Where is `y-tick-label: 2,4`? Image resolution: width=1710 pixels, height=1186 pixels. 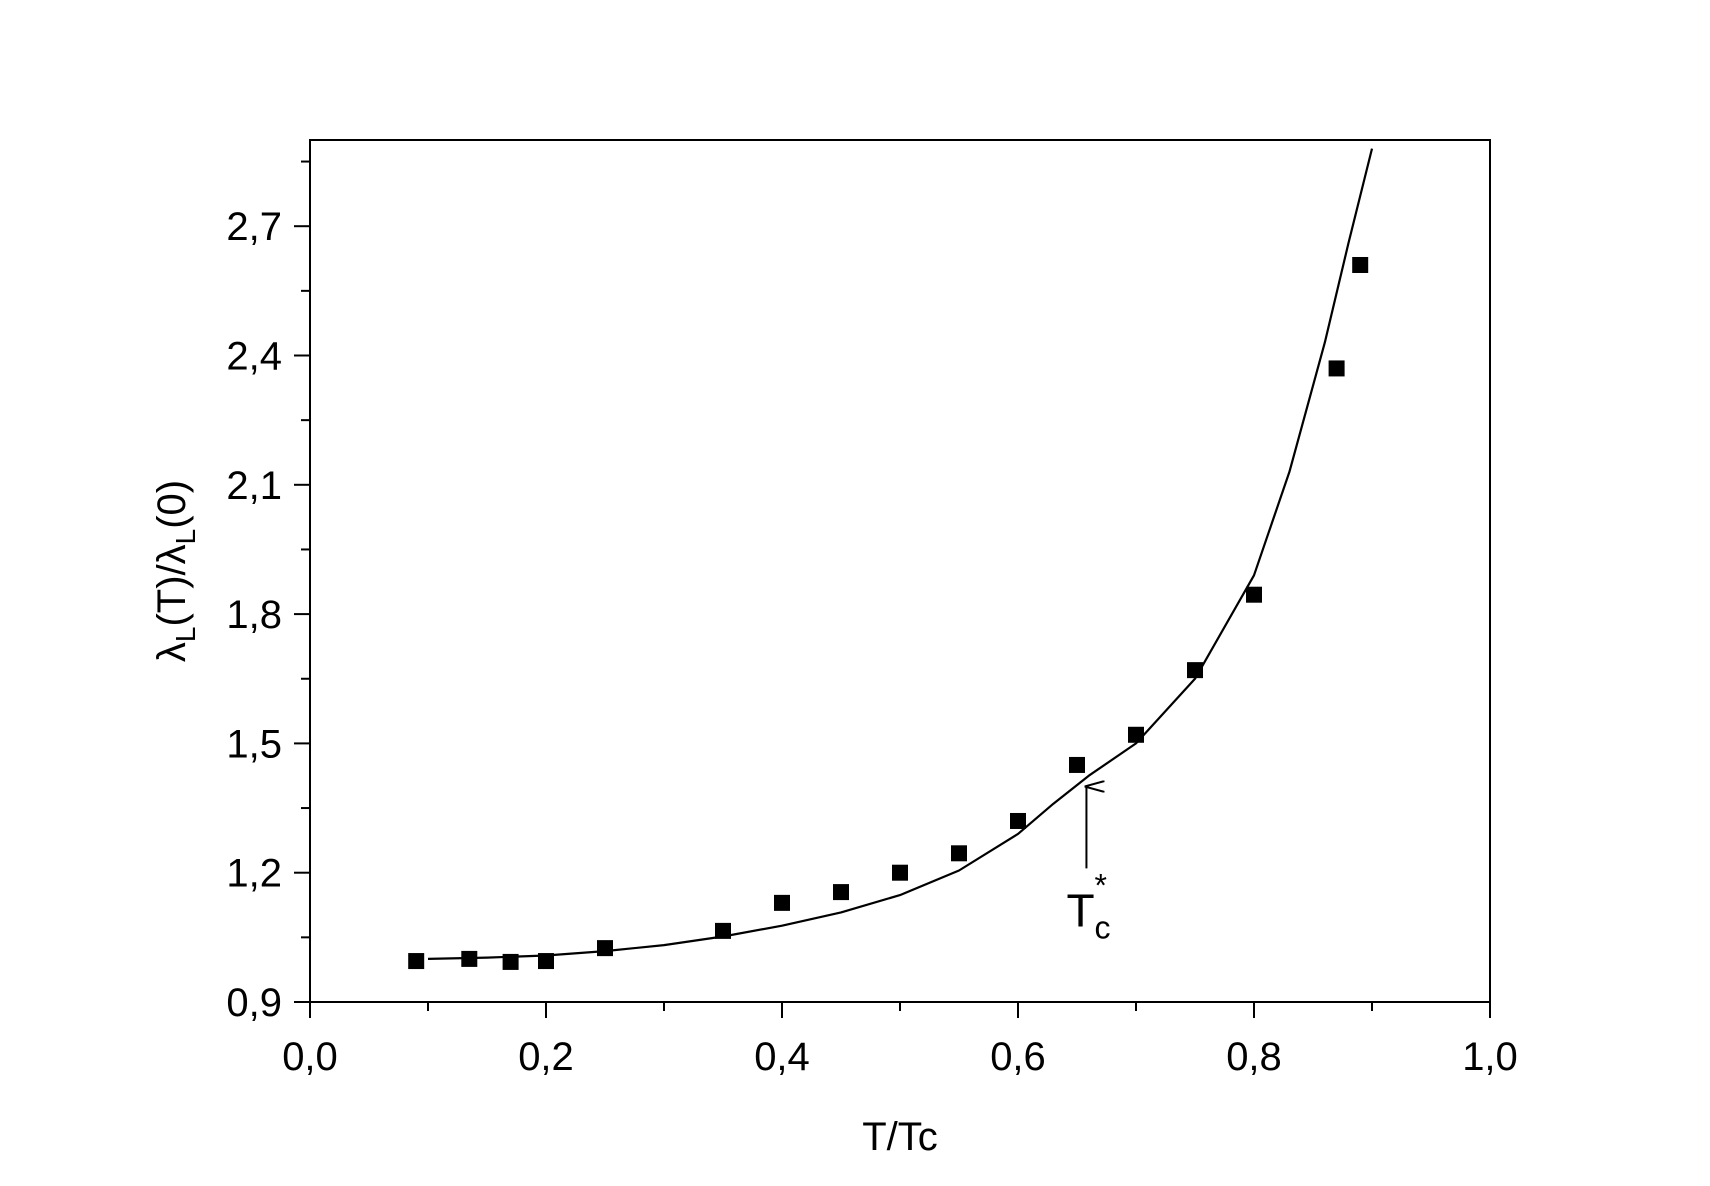 y-tick-label: 2,4 is located at coordinates (254, 357).